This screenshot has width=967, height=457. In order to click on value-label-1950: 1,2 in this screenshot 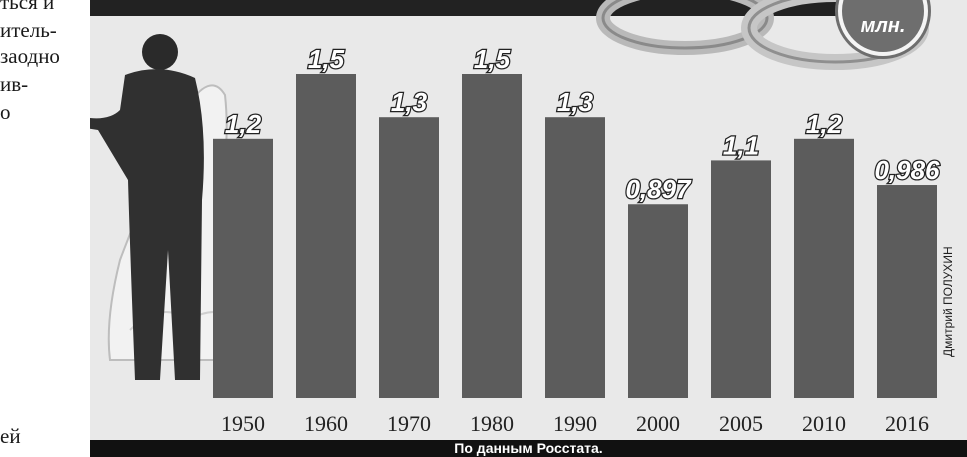, I will do `click(243, 124)`.